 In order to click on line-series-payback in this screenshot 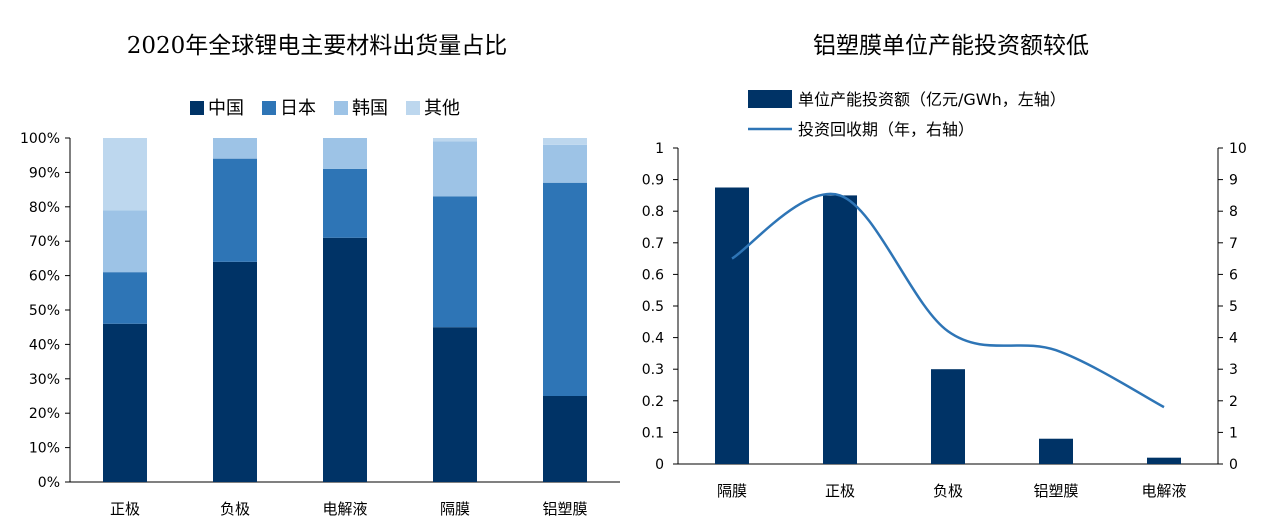, I will do `click(948, 300)`.